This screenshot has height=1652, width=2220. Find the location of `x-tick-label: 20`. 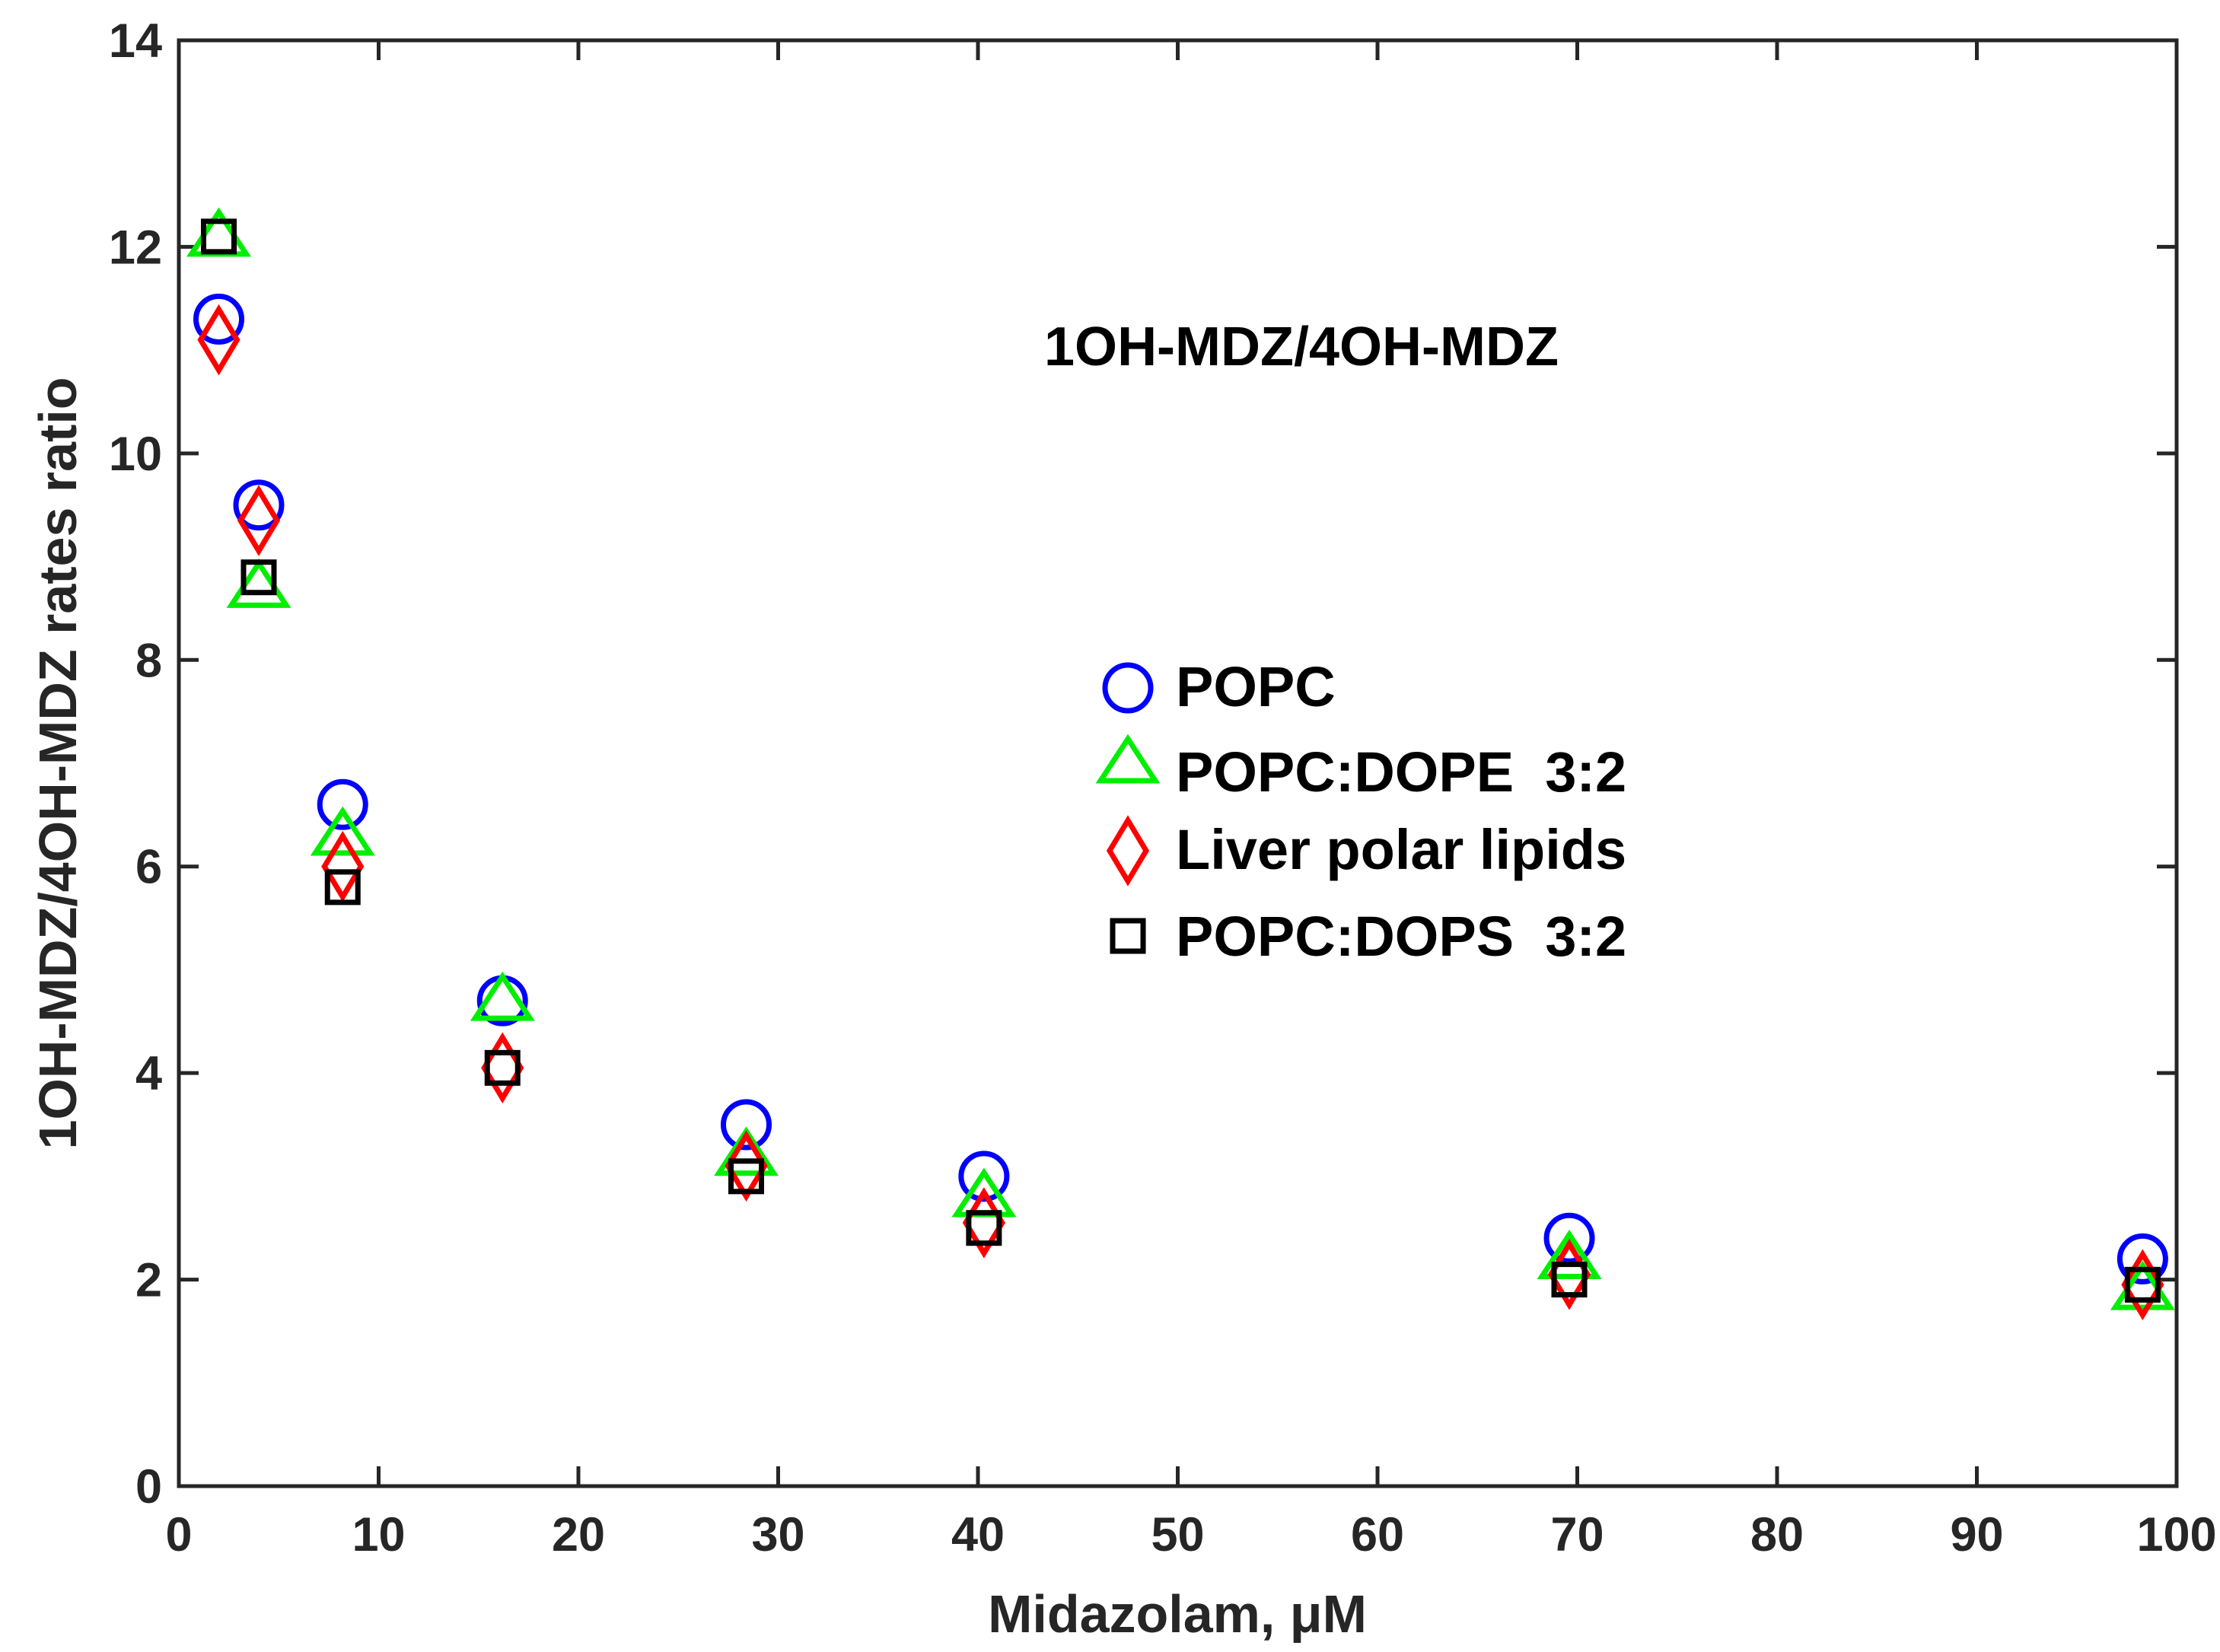

x-tick-label: 20 is located at coordinates (578, 1534).